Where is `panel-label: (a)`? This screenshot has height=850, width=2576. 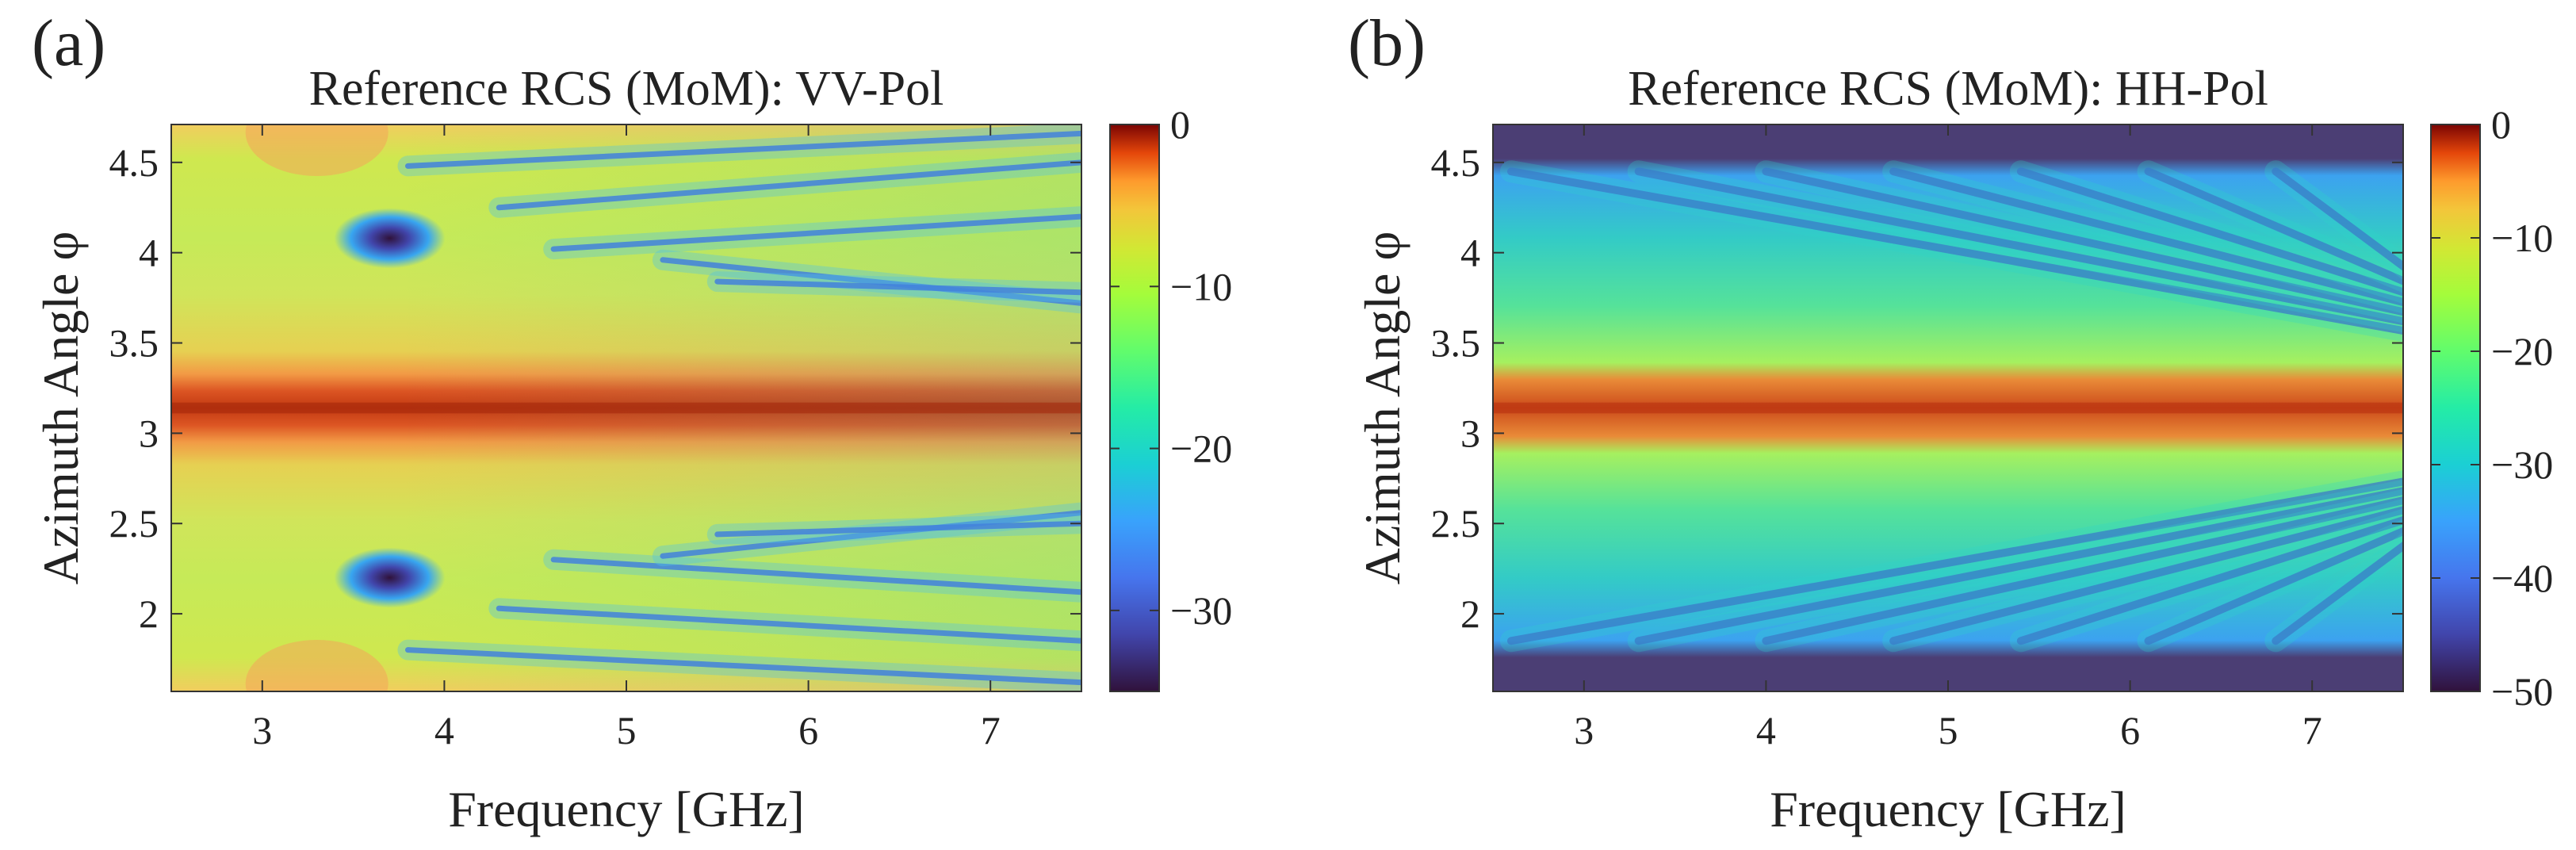 panel-label: (a) is located at coordinates (68, 43).